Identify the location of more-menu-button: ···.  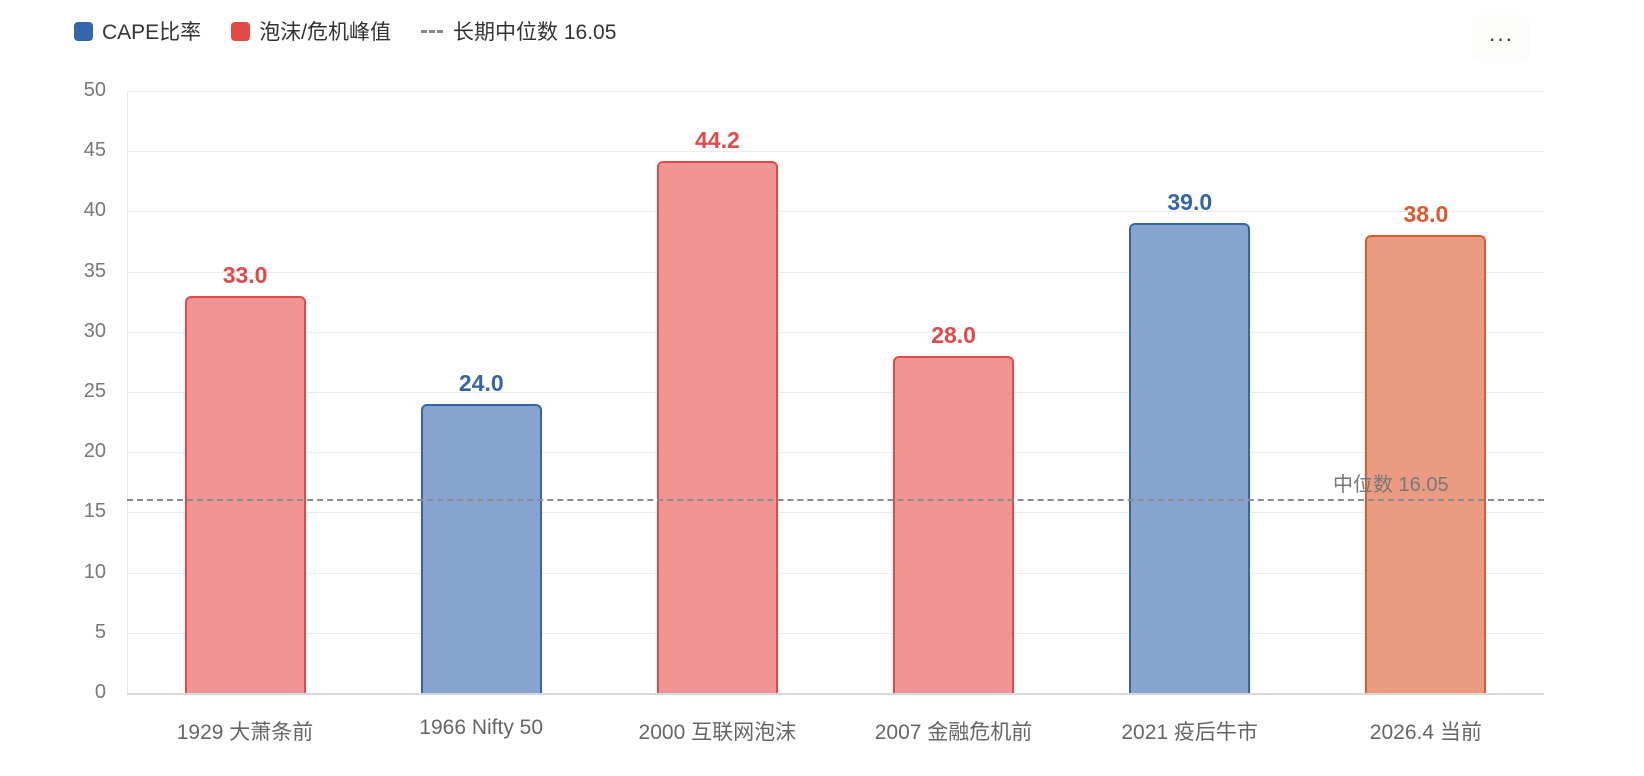
(1501, 39).